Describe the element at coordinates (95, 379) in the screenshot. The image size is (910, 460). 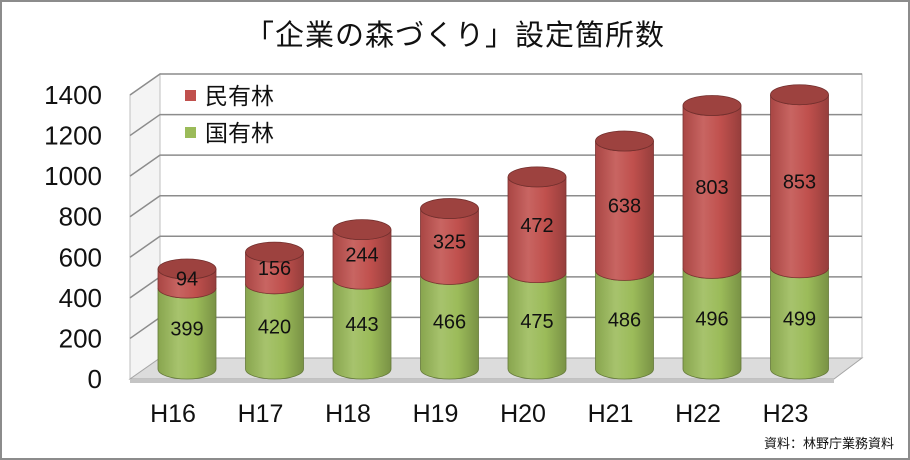
I see `y-tick-label: 0` at that location.